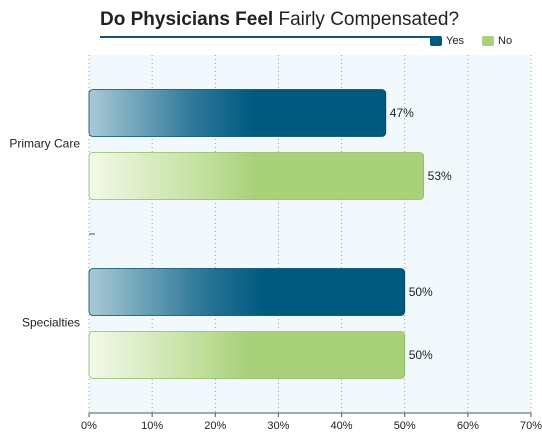 The width and height of the screenshot is (542, 440). What do you see at coordinates (421, 355) in the screenshot?
I see `data-label-no-1: 50%` at bounding box center [421, 355].